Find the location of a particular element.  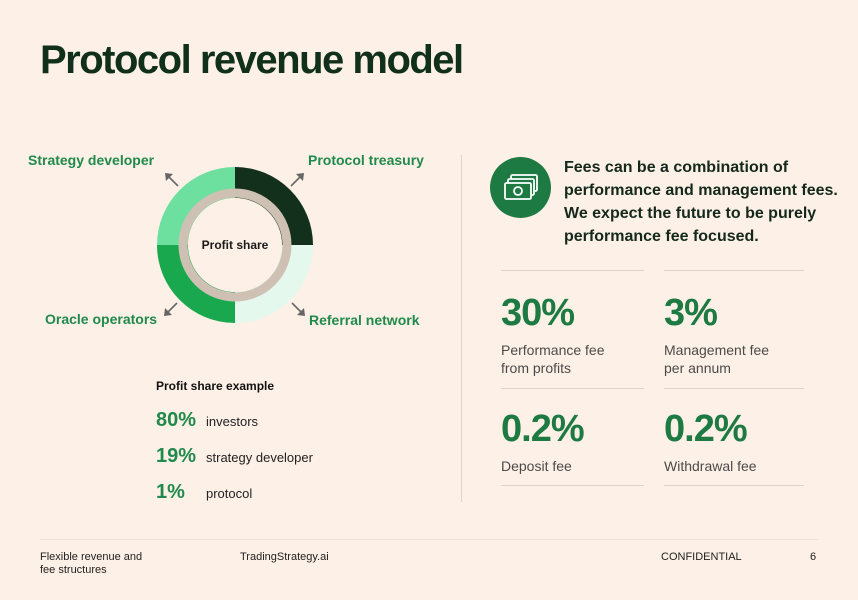

stat-withdrawal-fee: 0.2% Withdrawal fee is located at coordinates (734, 442).